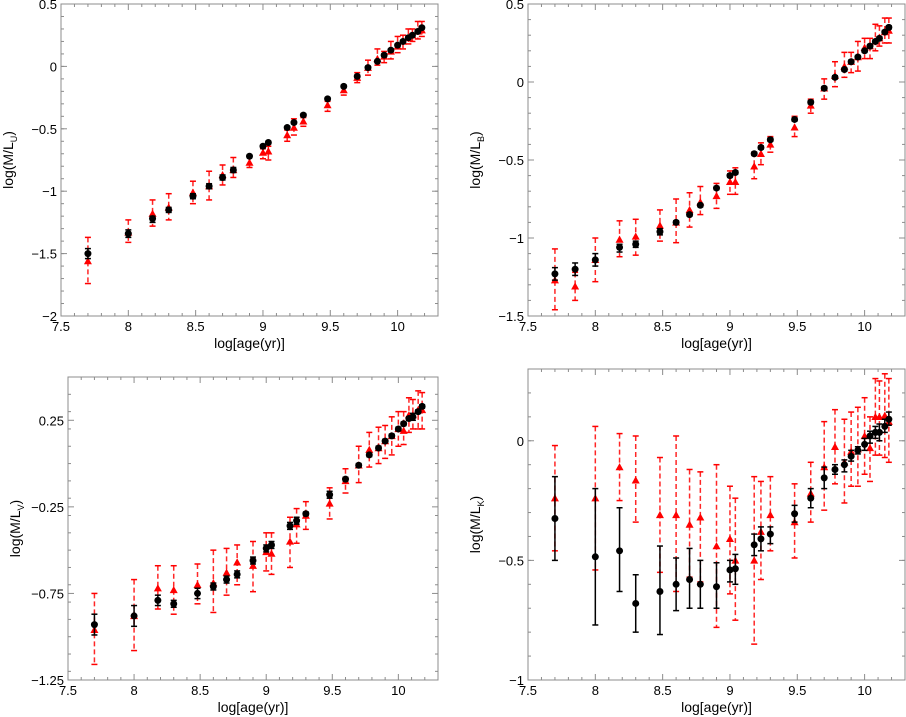 The height and width of the screenshot is (717, 906). What do you see at coordinates (864, 690) in the screenshot?
I see `x-tick-label: 10` at bounding box center [864, 690].